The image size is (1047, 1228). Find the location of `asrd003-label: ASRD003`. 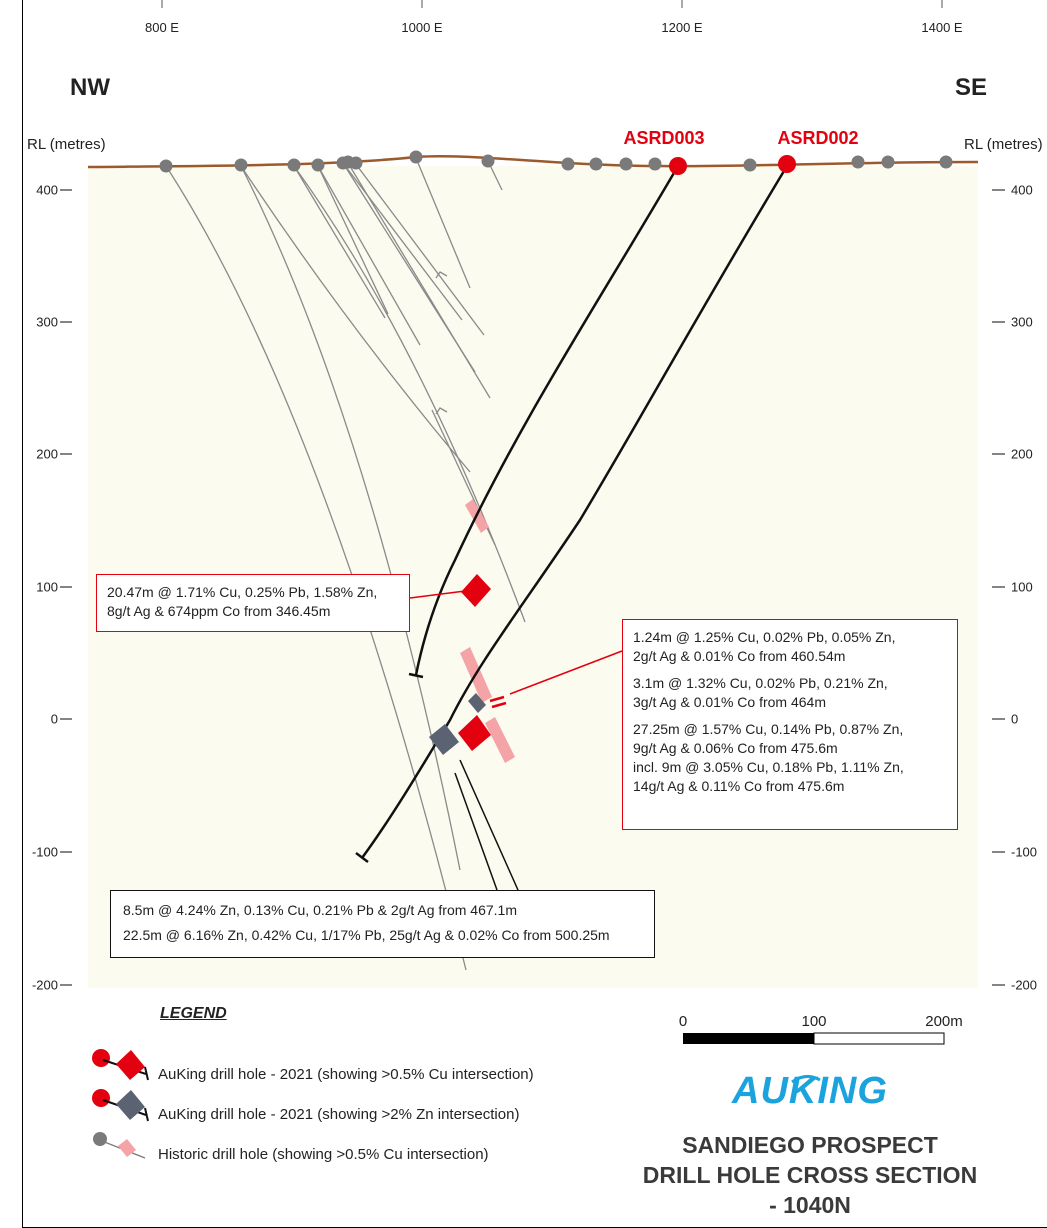

asrd003-label: ASRD003 is located at coordinates (664, 138).